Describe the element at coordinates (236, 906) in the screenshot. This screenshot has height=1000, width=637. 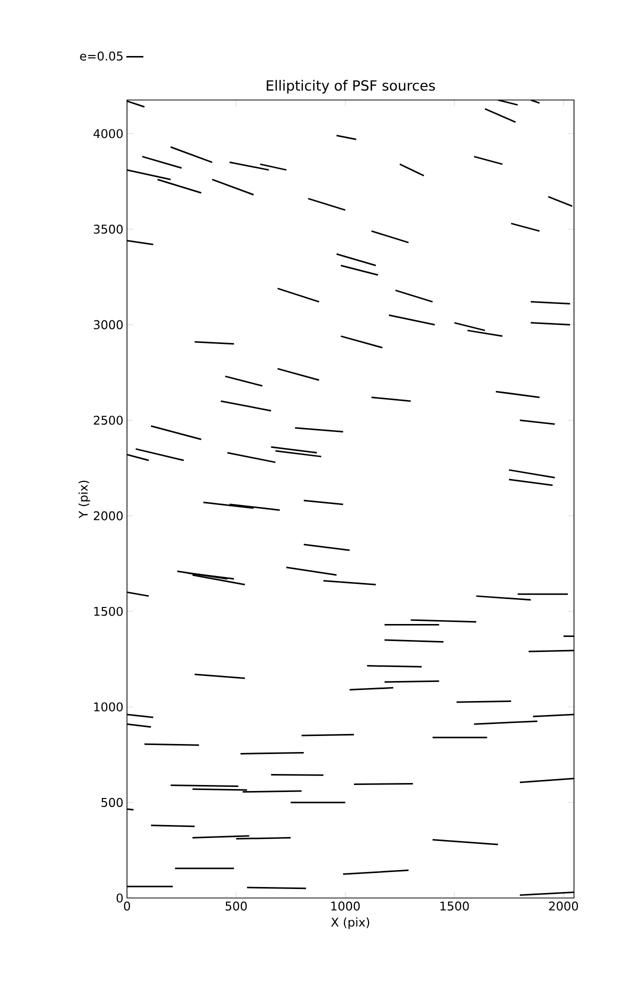
I see `x-tick-label: 500` at that location.